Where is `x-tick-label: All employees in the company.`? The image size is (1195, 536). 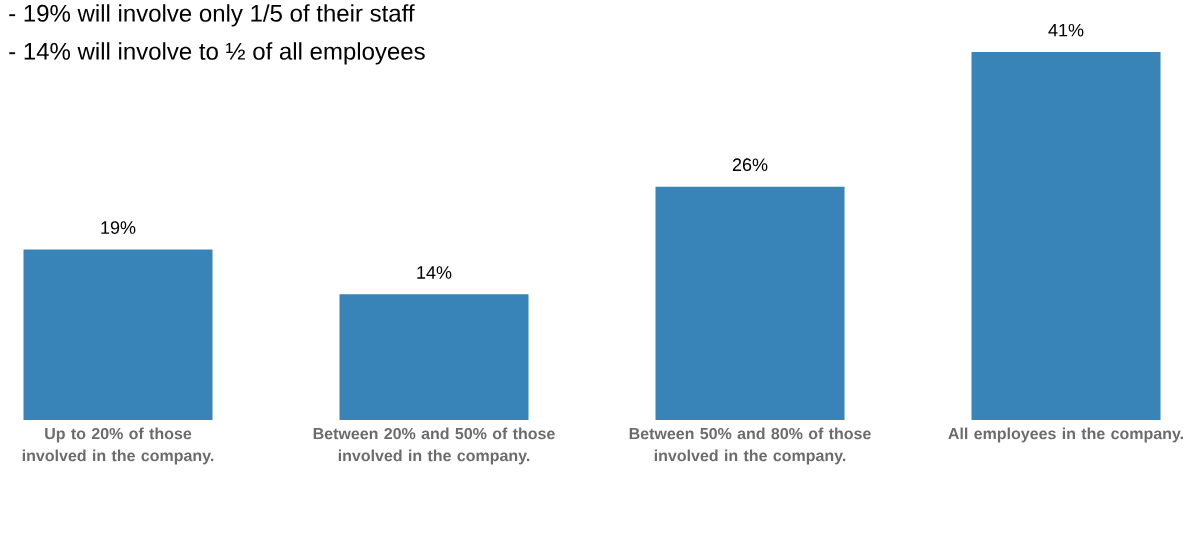
x-tick-label: All employees in the company. is located at coordinates (1066, 435).